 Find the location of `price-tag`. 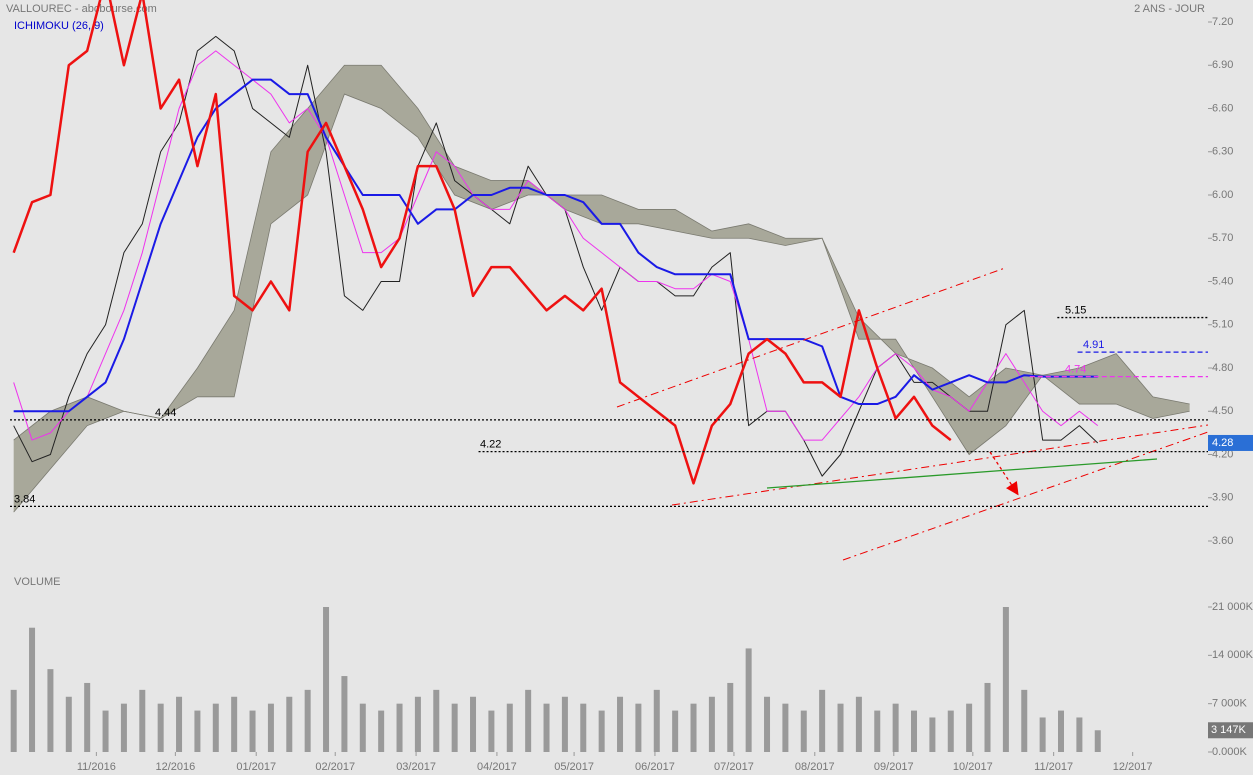

price-tag is located at coordinates (1230, 442).